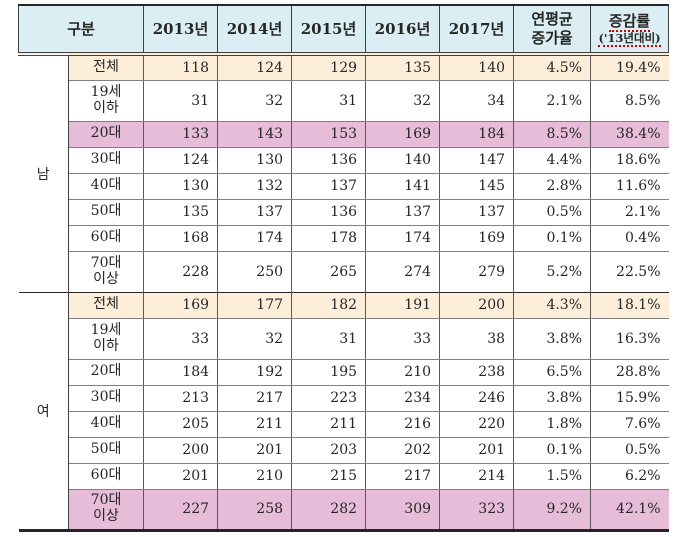  What do you see at coordinates (180, 339) in the screenshot?
I see `value-cell-2013년: 33` at bounding box center [180, 339].